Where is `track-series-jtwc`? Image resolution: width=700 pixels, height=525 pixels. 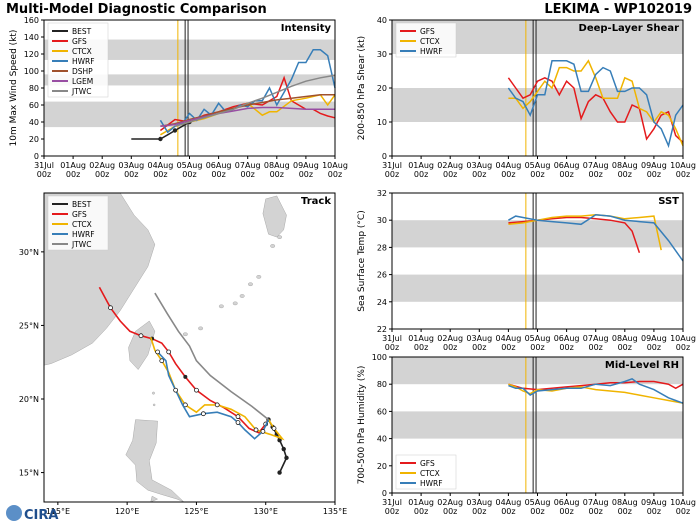 track-series-jtwc is located at coordinates (211, 356).